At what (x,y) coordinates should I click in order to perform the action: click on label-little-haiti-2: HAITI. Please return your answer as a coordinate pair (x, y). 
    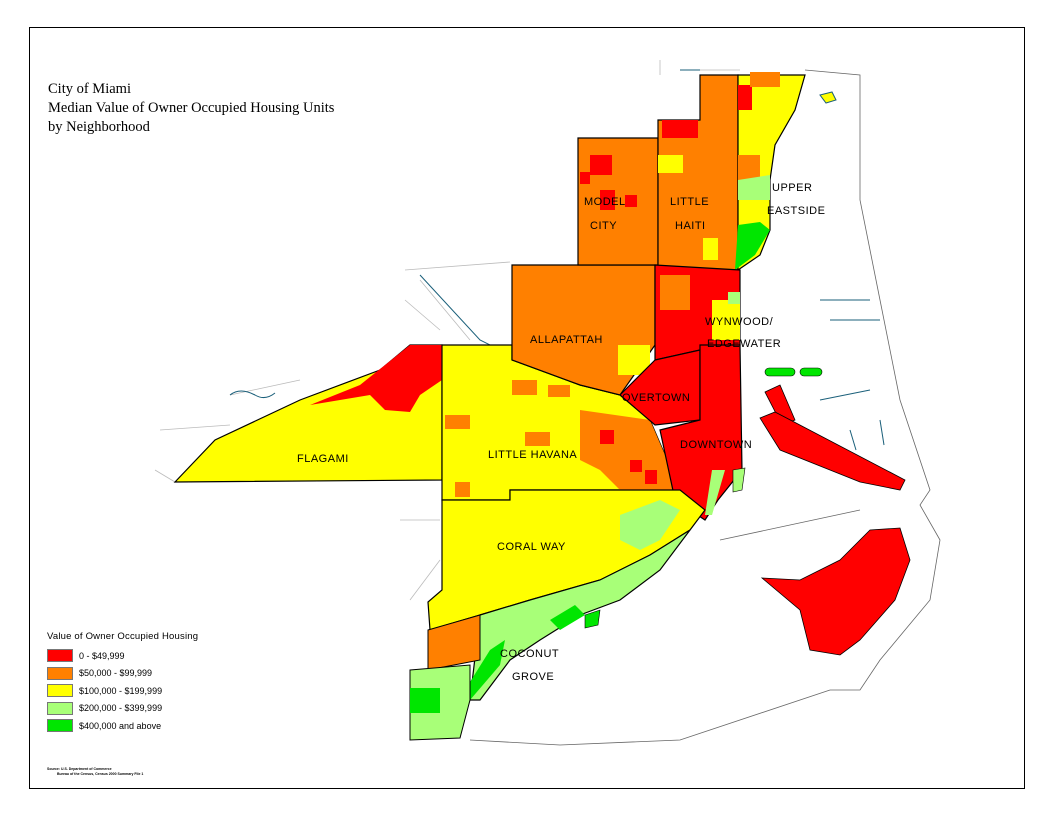
    Looking at the image, I should click on (690, 226).